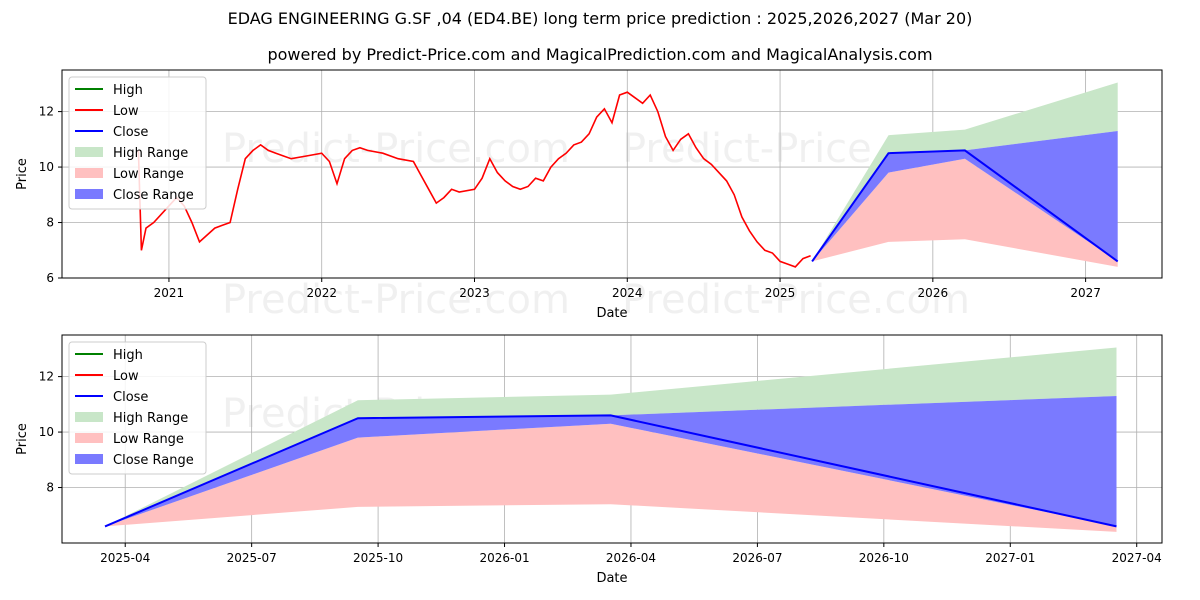  Describe the element at coordinates (631, 558) in the screenshot. I see `x-tick-label: 2026-04` at that location.